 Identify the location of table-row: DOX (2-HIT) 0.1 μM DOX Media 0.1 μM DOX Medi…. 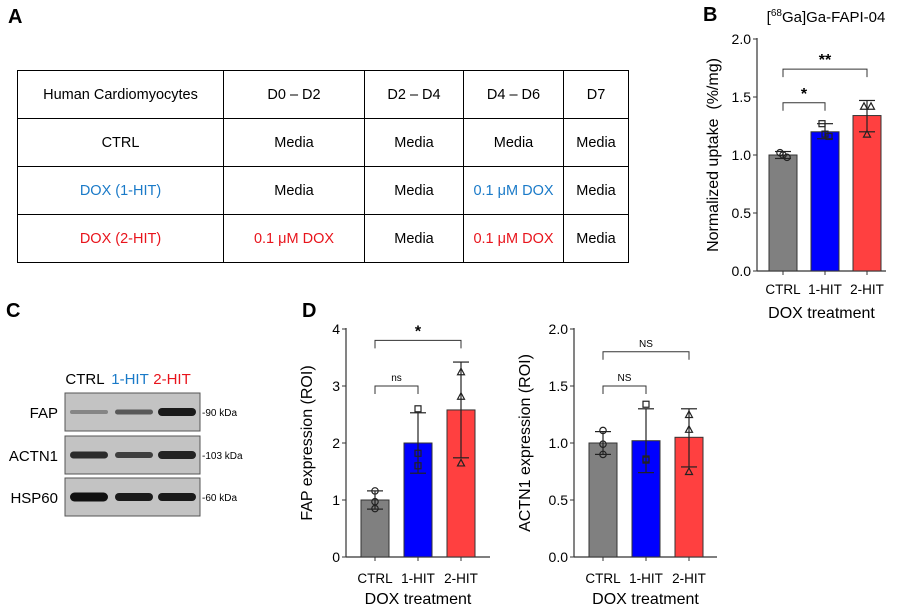
(323, 238).